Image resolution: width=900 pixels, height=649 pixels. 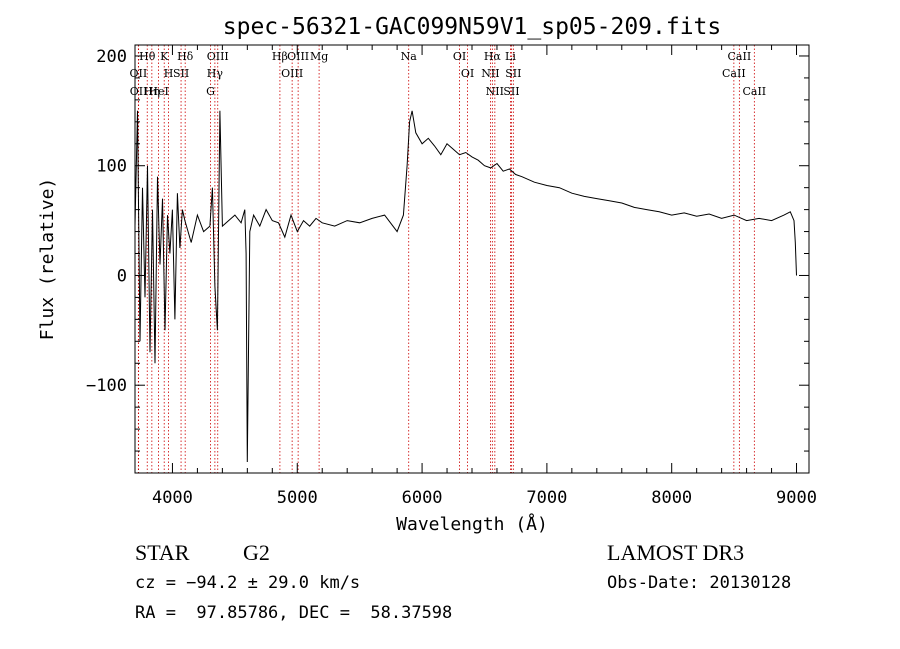 I want to click on line-label: Li, so click(x=510, y=56).